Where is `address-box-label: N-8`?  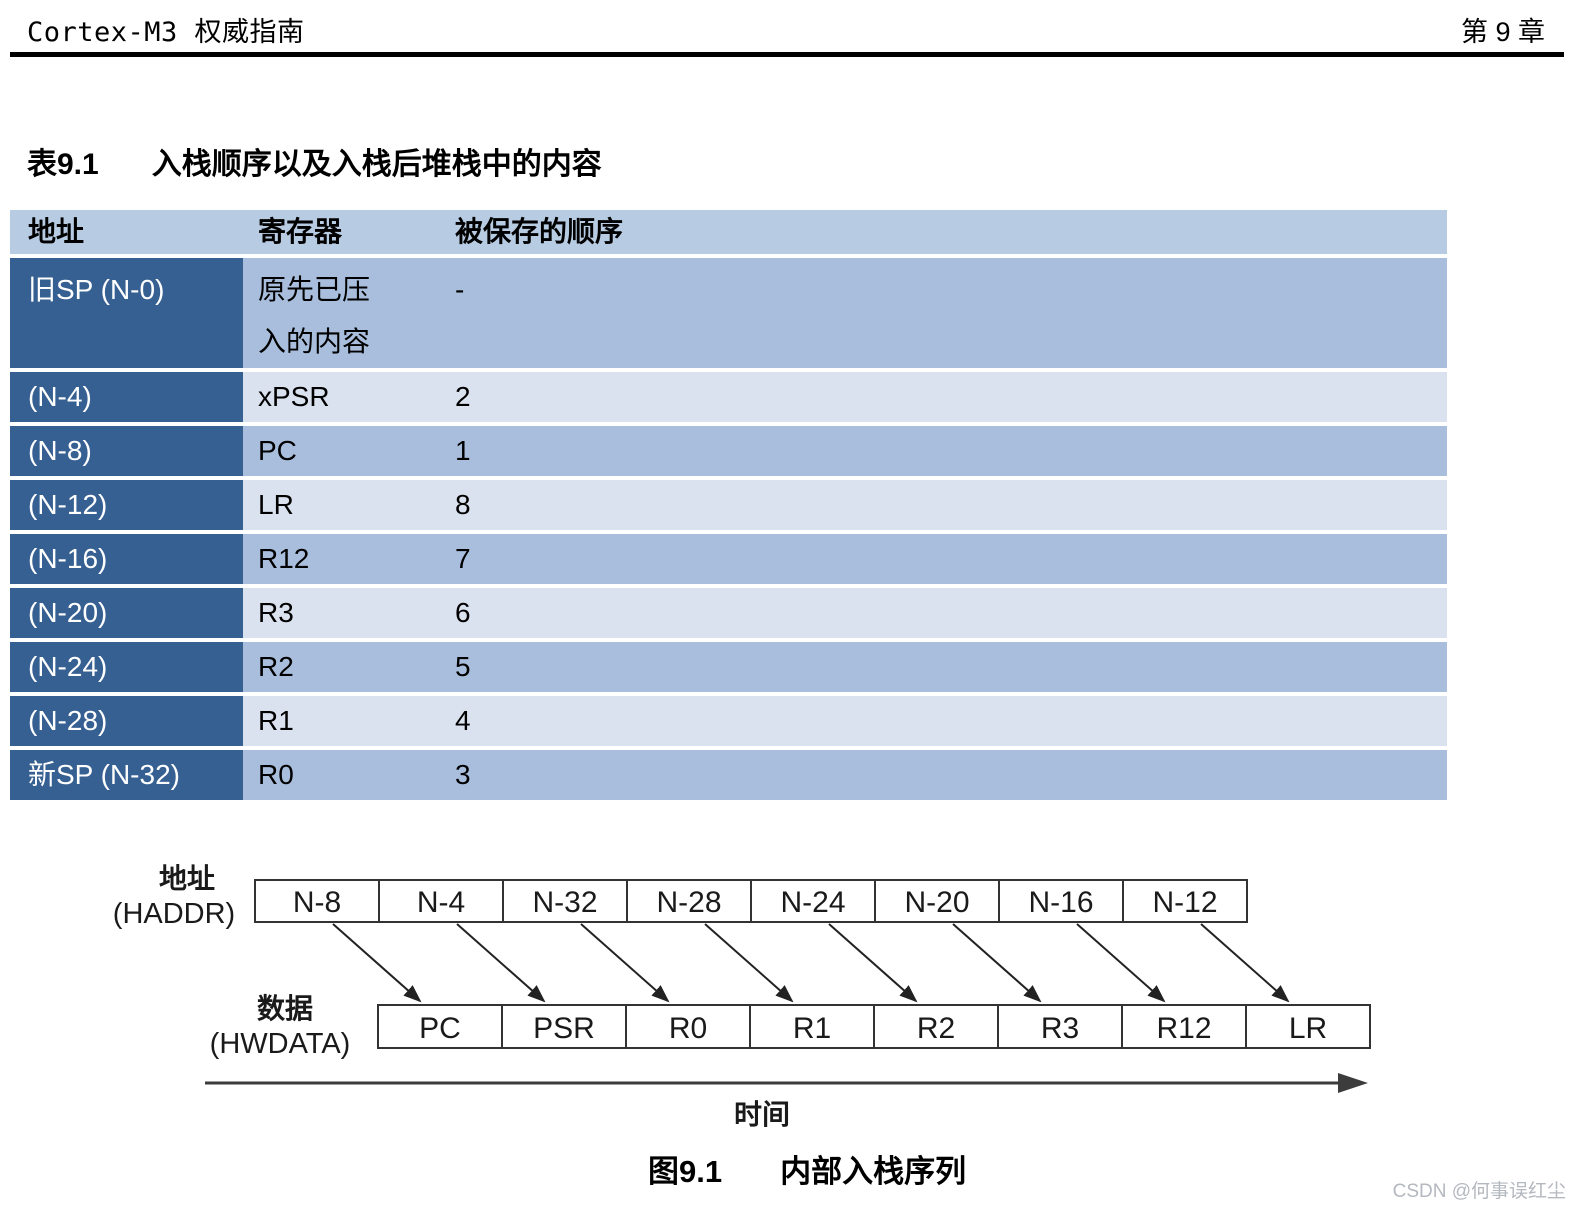 address-box-label: N-8 is located at coordinates (317, 902).